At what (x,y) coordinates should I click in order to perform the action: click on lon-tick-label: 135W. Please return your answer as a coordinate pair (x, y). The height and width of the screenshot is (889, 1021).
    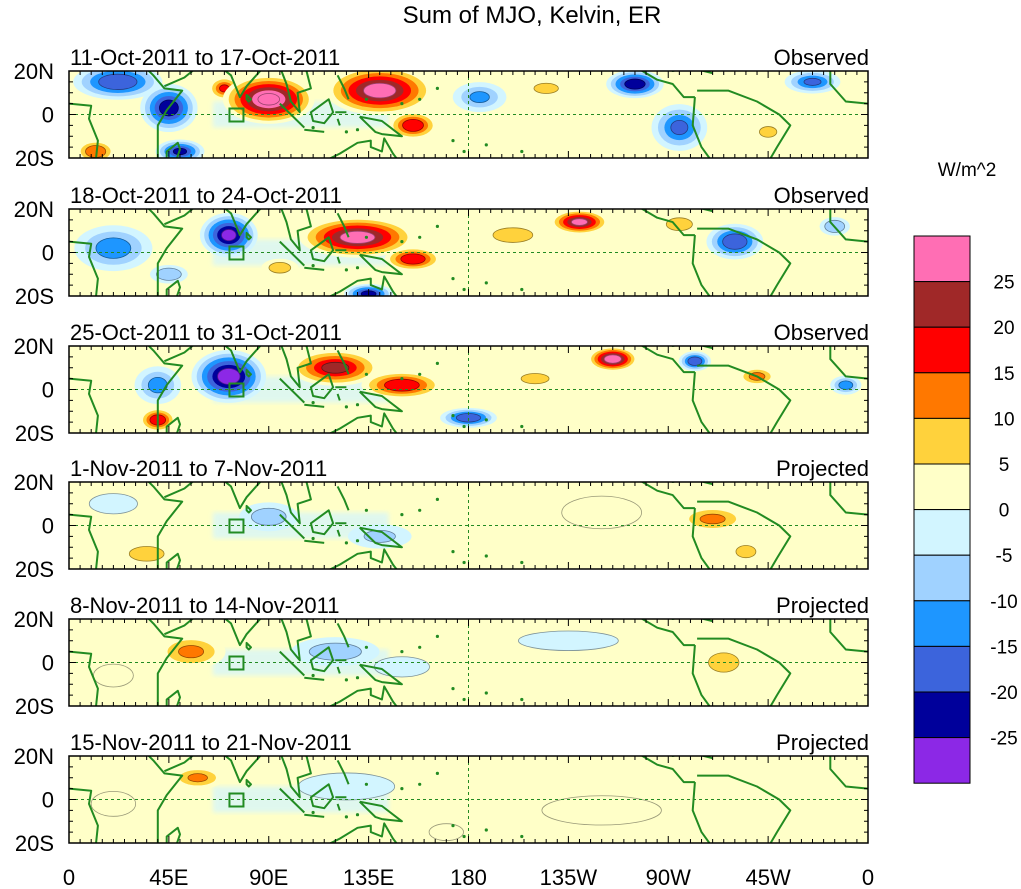
    Looking at the image, I should click on (569, 877).